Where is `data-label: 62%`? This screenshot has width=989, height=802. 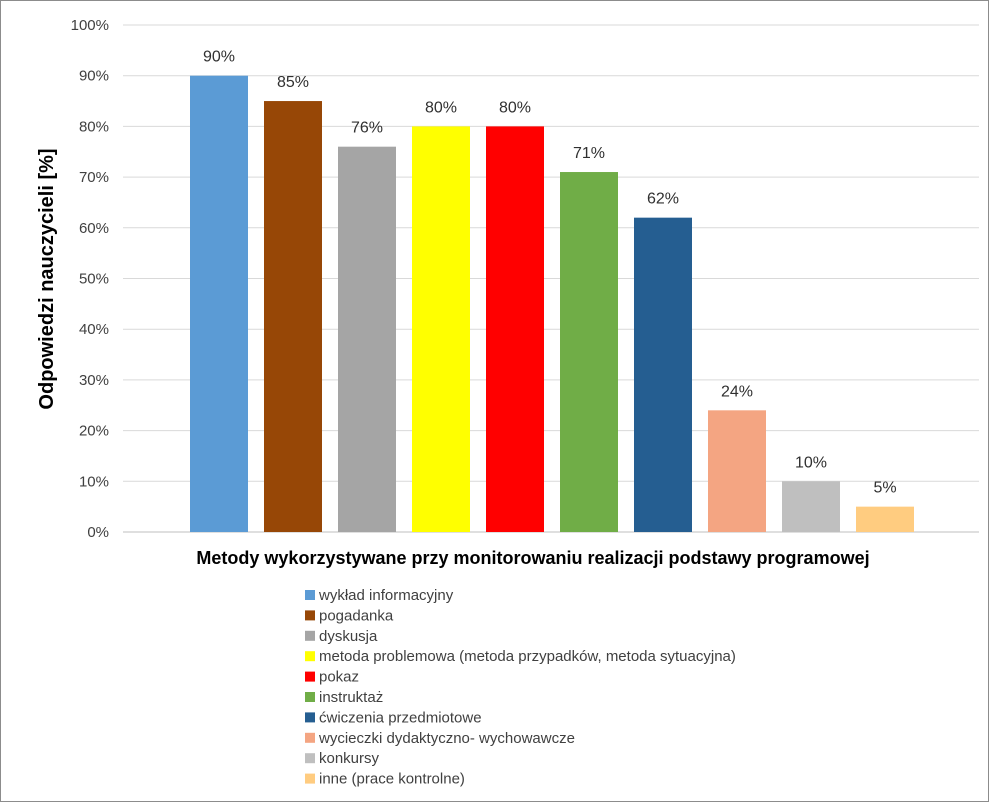 data-label: 62% is located at coordinates (663, 199).